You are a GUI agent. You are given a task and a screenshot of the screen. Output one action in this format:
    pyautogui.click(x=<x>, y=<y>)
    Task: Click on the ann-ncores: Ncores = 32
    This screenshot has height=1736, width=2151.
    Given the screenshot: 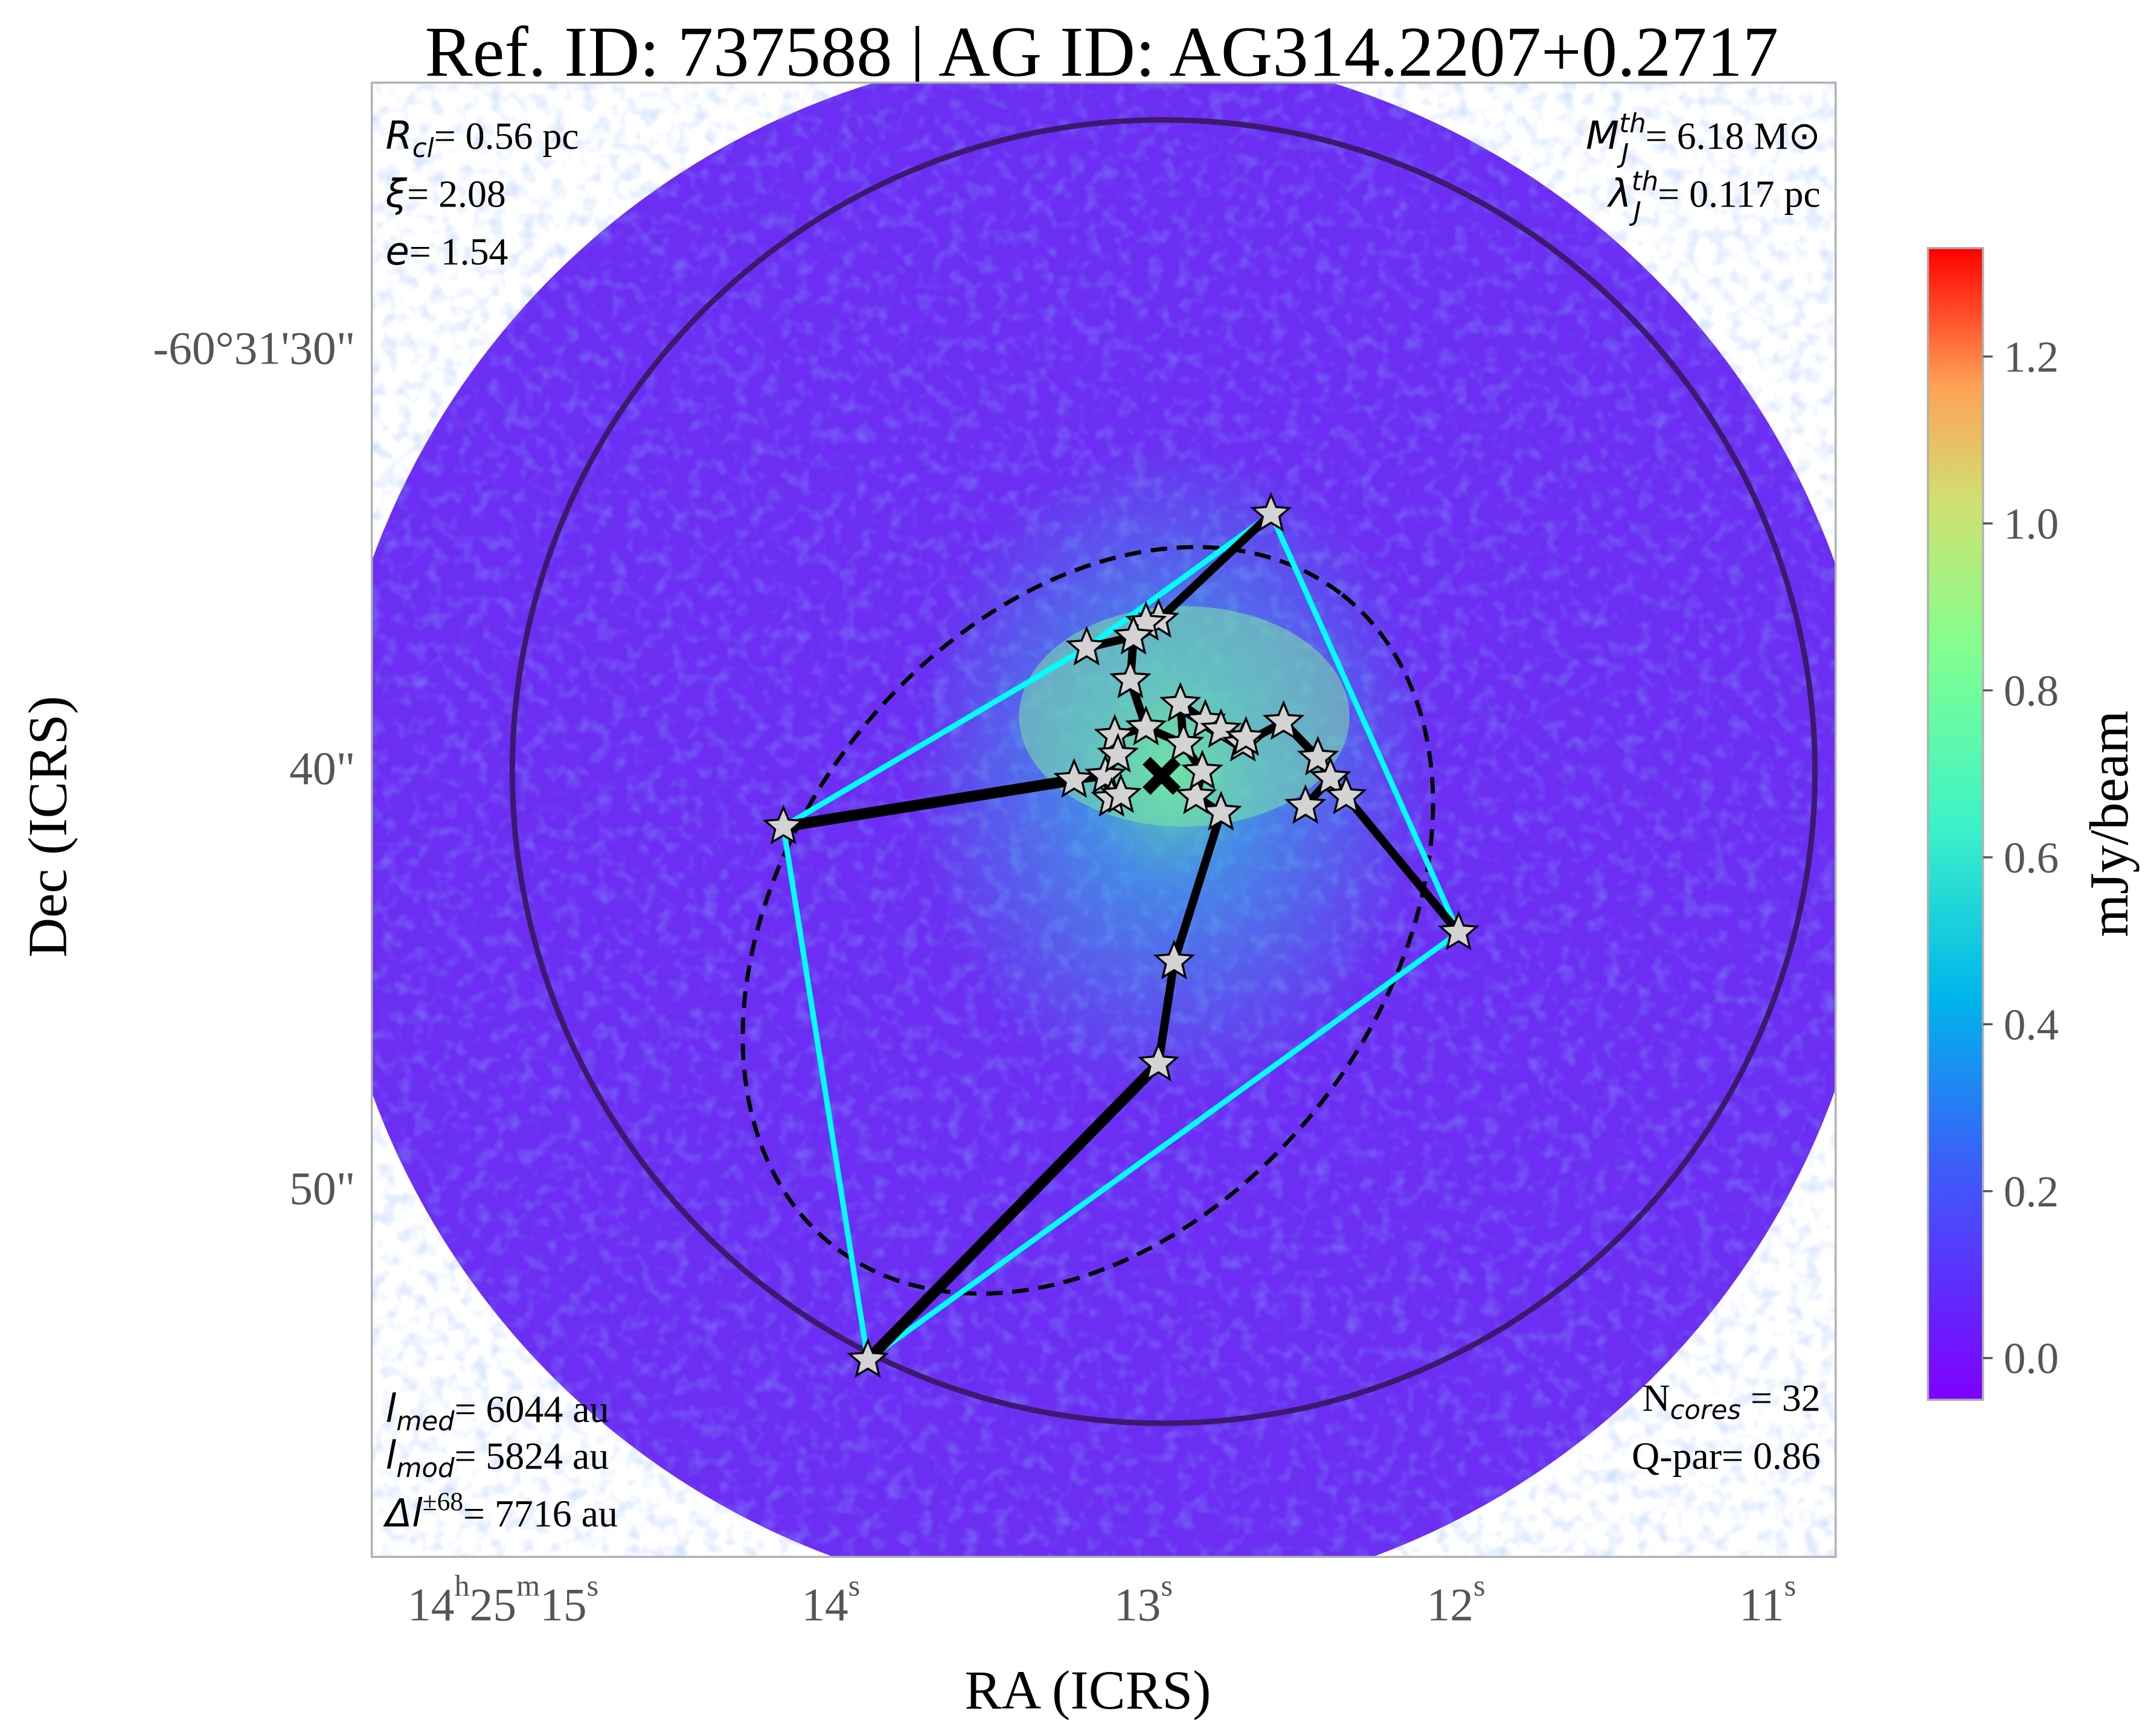 What is the action you would take?
    pyautogui.click(x=1731, y=1401)
    